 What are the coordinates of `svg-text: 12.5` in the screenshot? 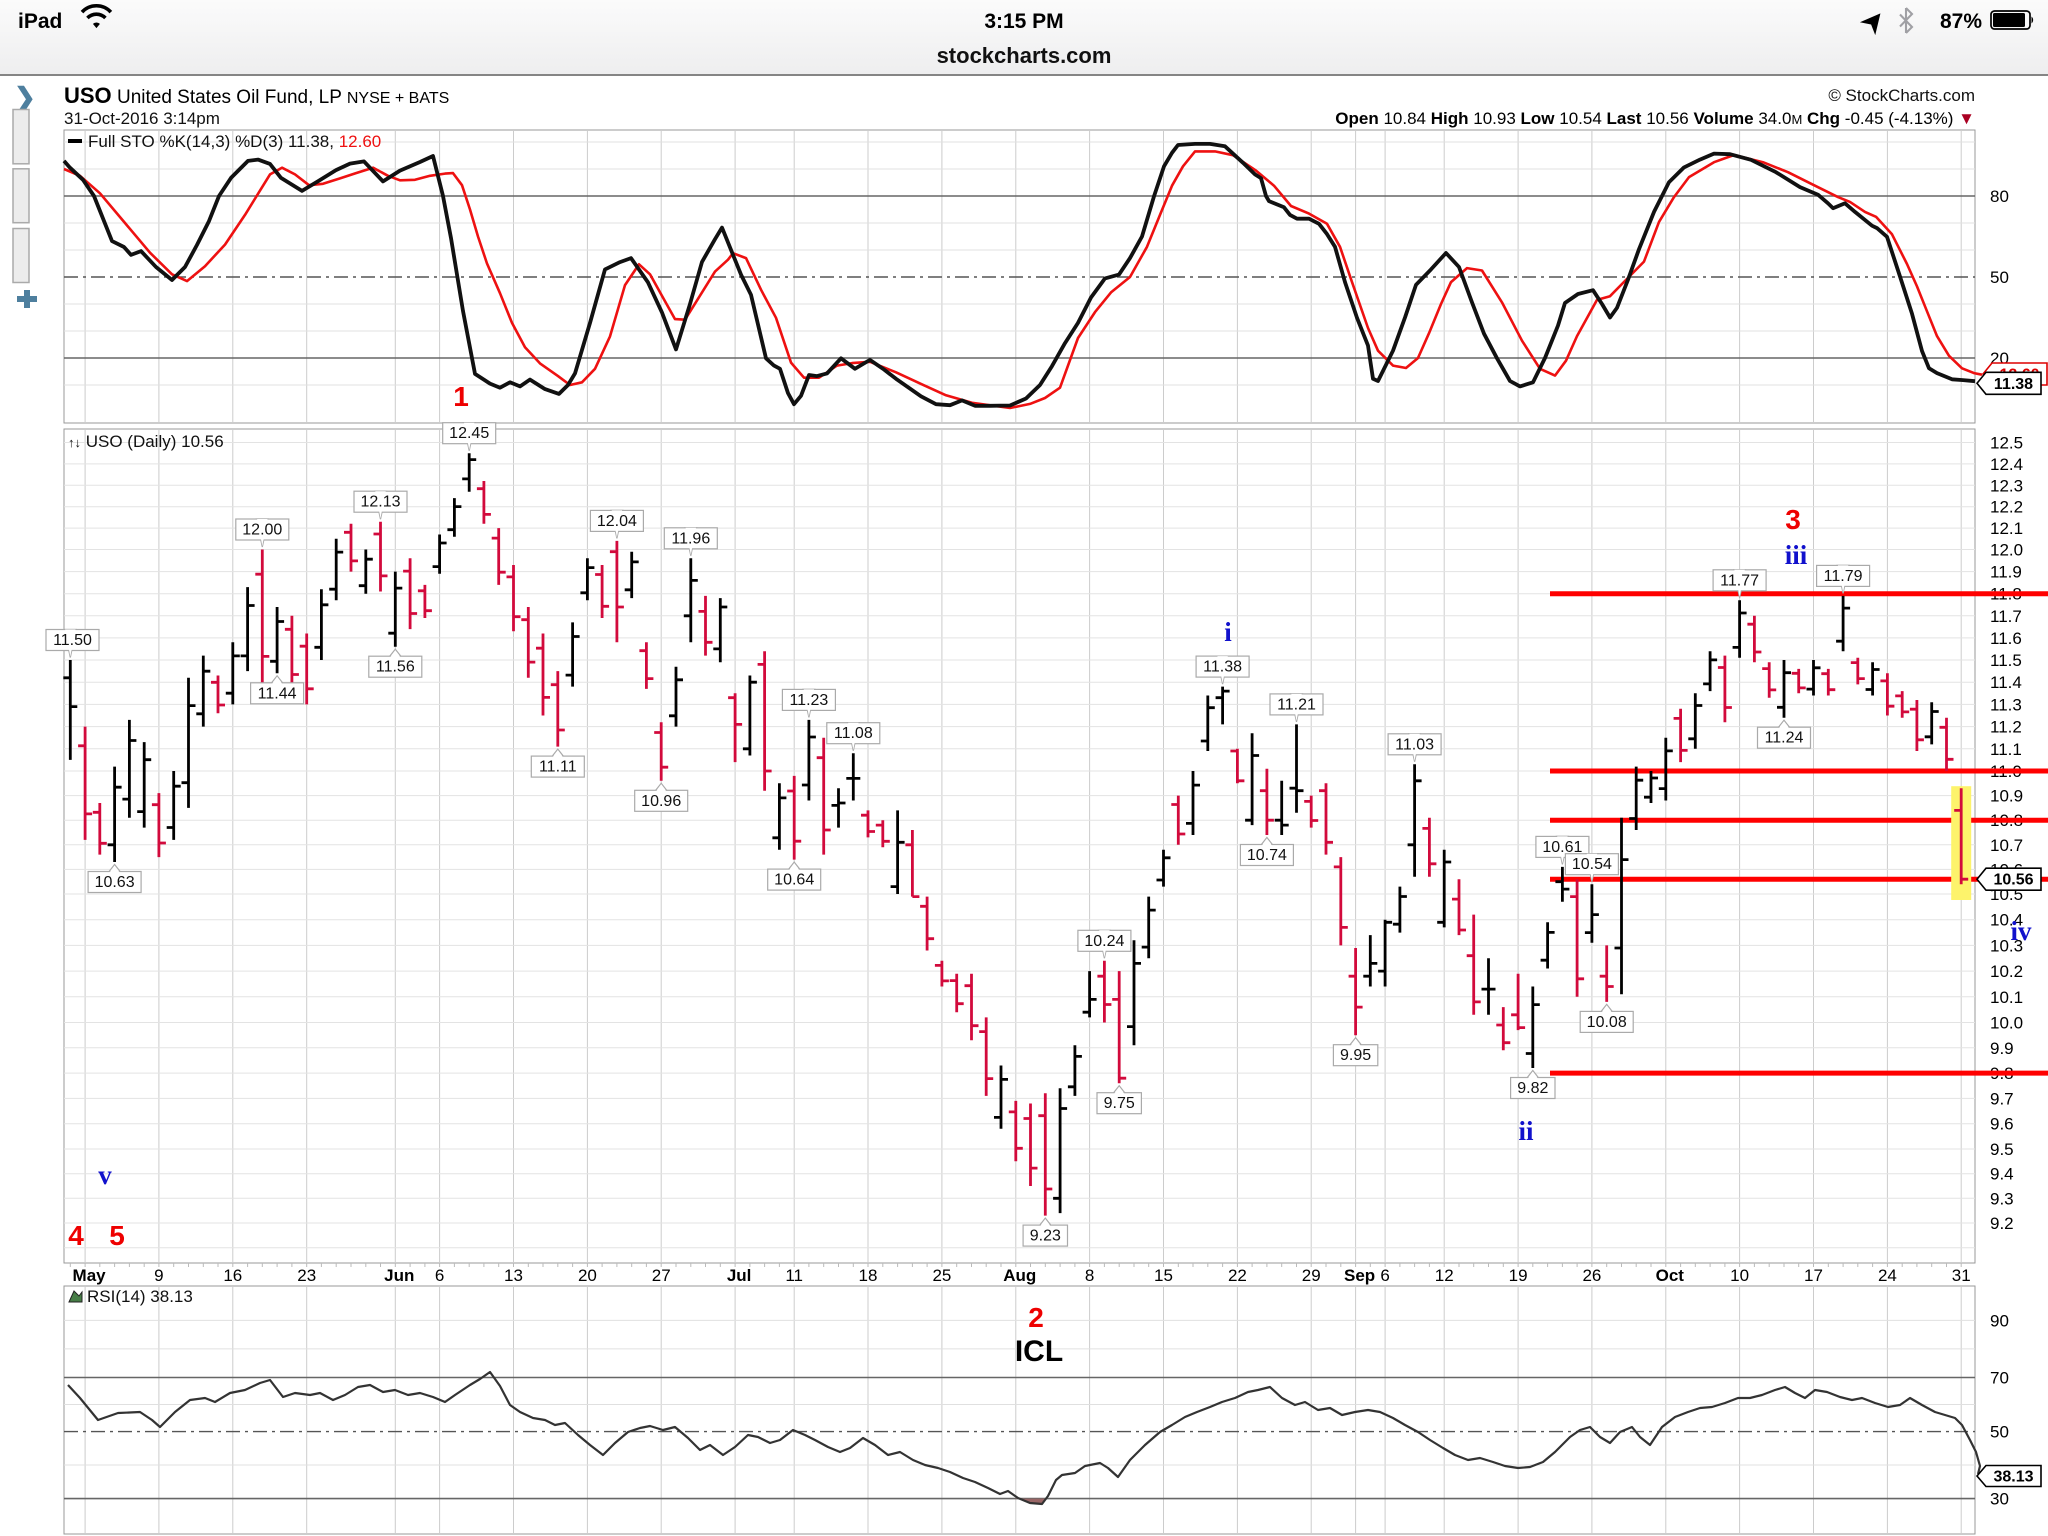 It's located at (2006, 443).